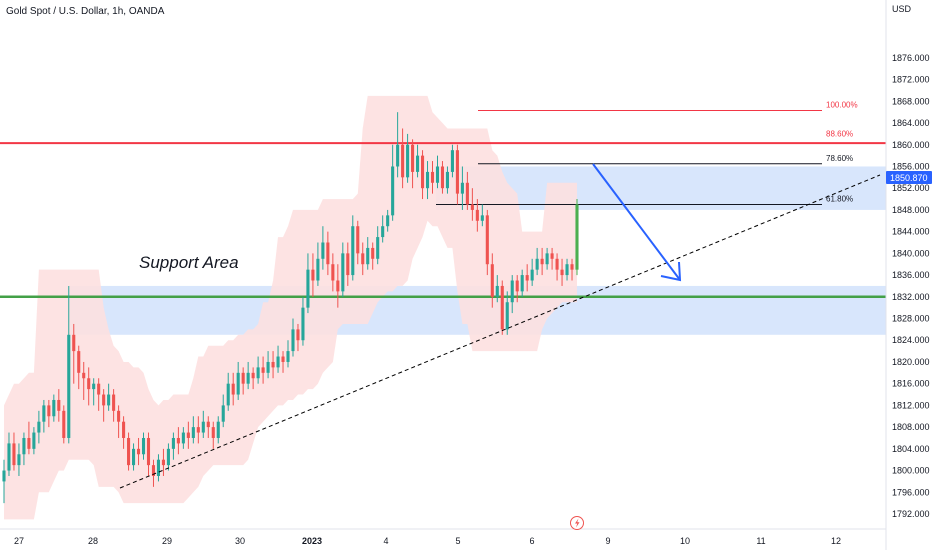 The height and width of the screenshot is (550, 932). What do you see at coordinates (911, 80) in the screenshot?
I see `price-tick-label: 1872.000` at bounding box center [911, 80].